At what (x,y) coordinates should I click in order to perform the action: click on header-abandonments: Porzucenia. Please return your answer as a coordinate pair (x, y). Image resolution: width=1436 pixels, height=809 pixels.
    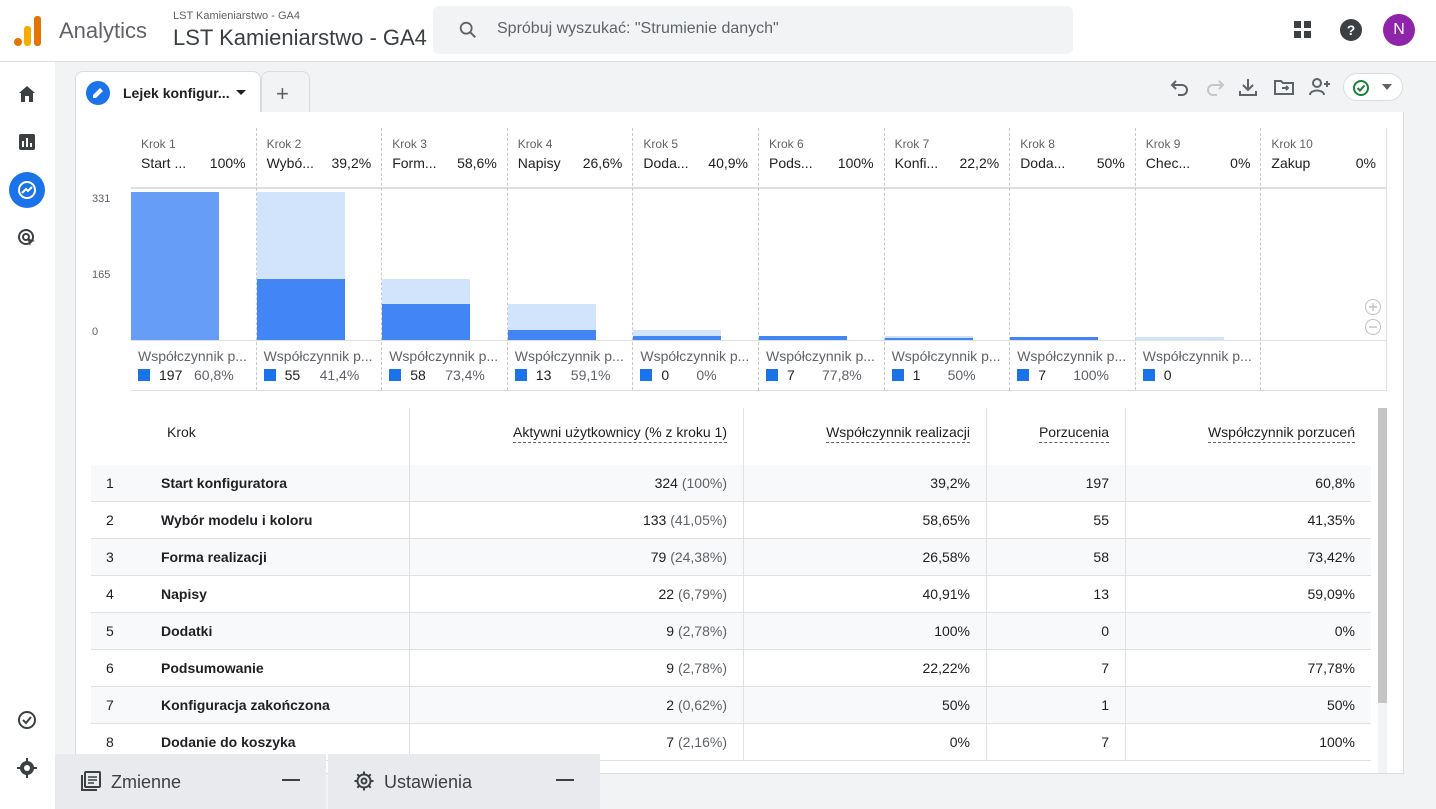
    Looking at the image, I should click on (1056, 436).